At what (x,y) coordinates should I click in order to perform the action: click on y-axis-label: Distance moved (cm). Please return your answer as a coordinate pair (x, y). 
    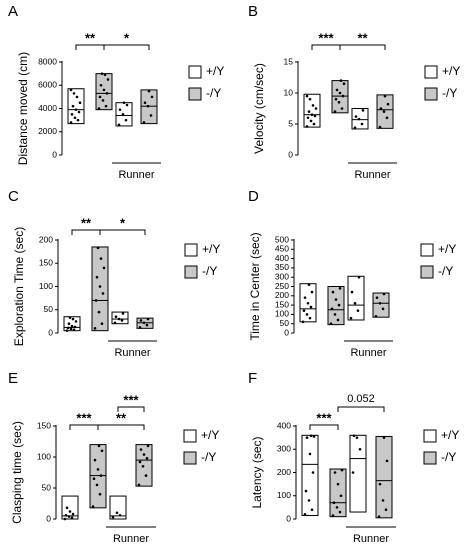
    Looking at the image, I should click on (23, 108).